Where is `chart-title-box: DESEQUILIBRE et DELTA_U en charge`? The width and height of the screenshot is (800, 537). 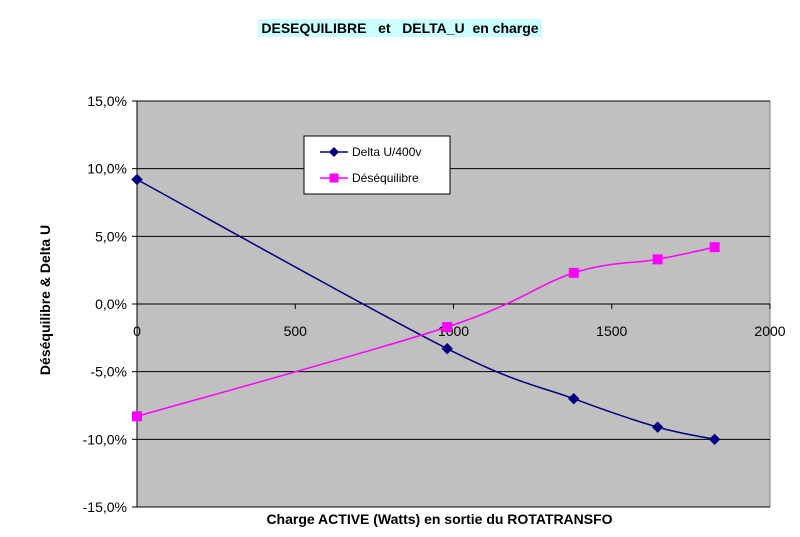
chart-title-box: DESEQUILIBRE et DELTA_U en charge is located at coordinates (400, 28).